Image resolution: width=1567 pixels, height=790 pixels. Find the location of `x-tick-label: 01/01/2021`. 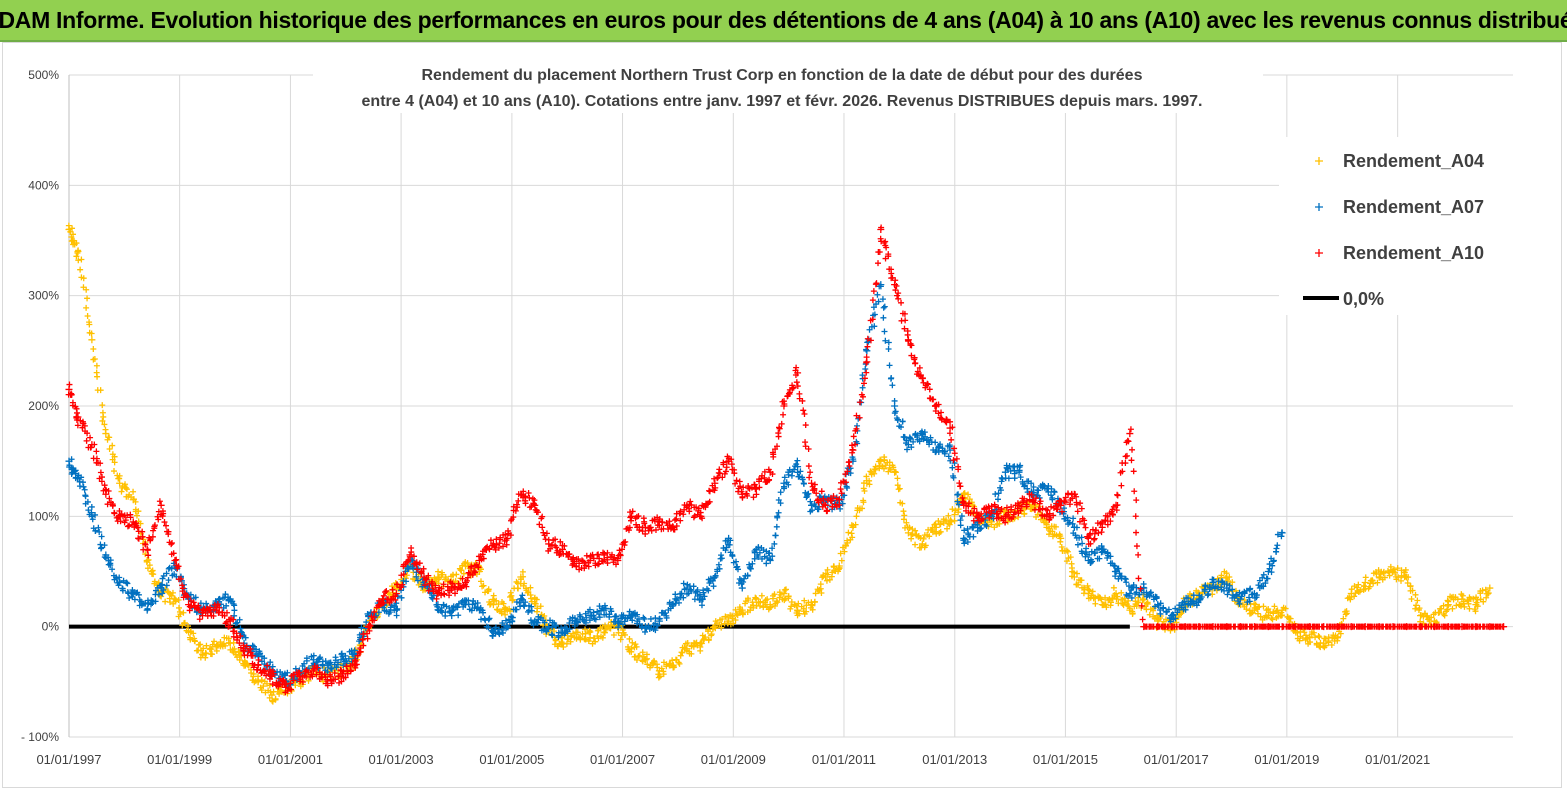

x-tick-label: 01/01/2021 is located at coordinates (1397, 759).